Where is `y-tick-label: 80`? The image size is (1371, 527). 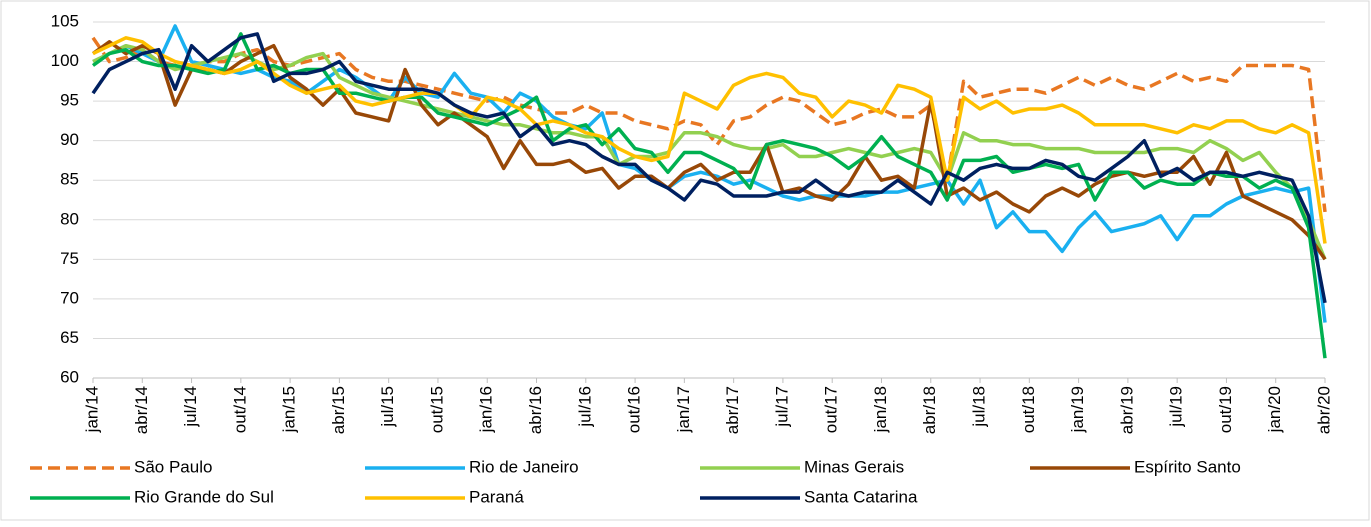
y-tick-label: 80 is located at coordinates (69, 218).